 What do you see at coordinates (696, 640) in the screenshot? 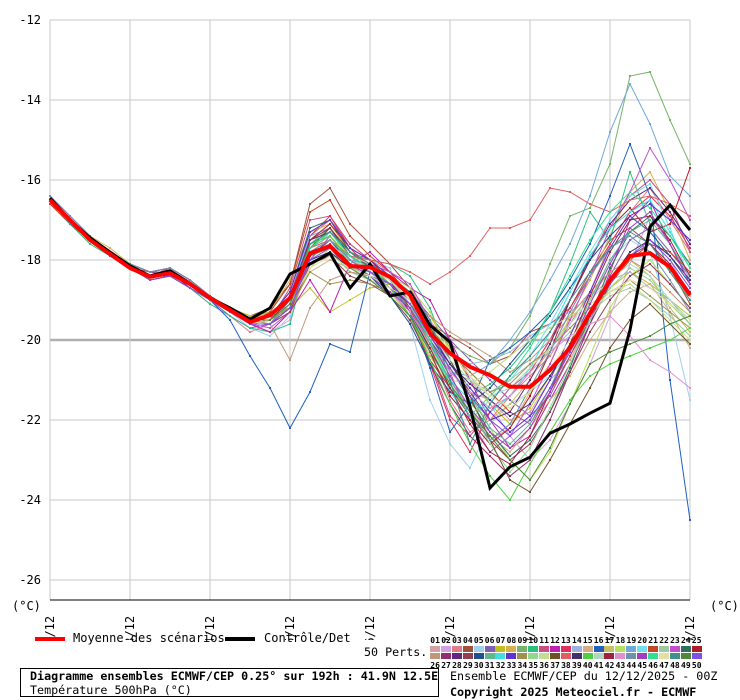
I see `perturbation-number: 25` at bounding box center [696, 640].